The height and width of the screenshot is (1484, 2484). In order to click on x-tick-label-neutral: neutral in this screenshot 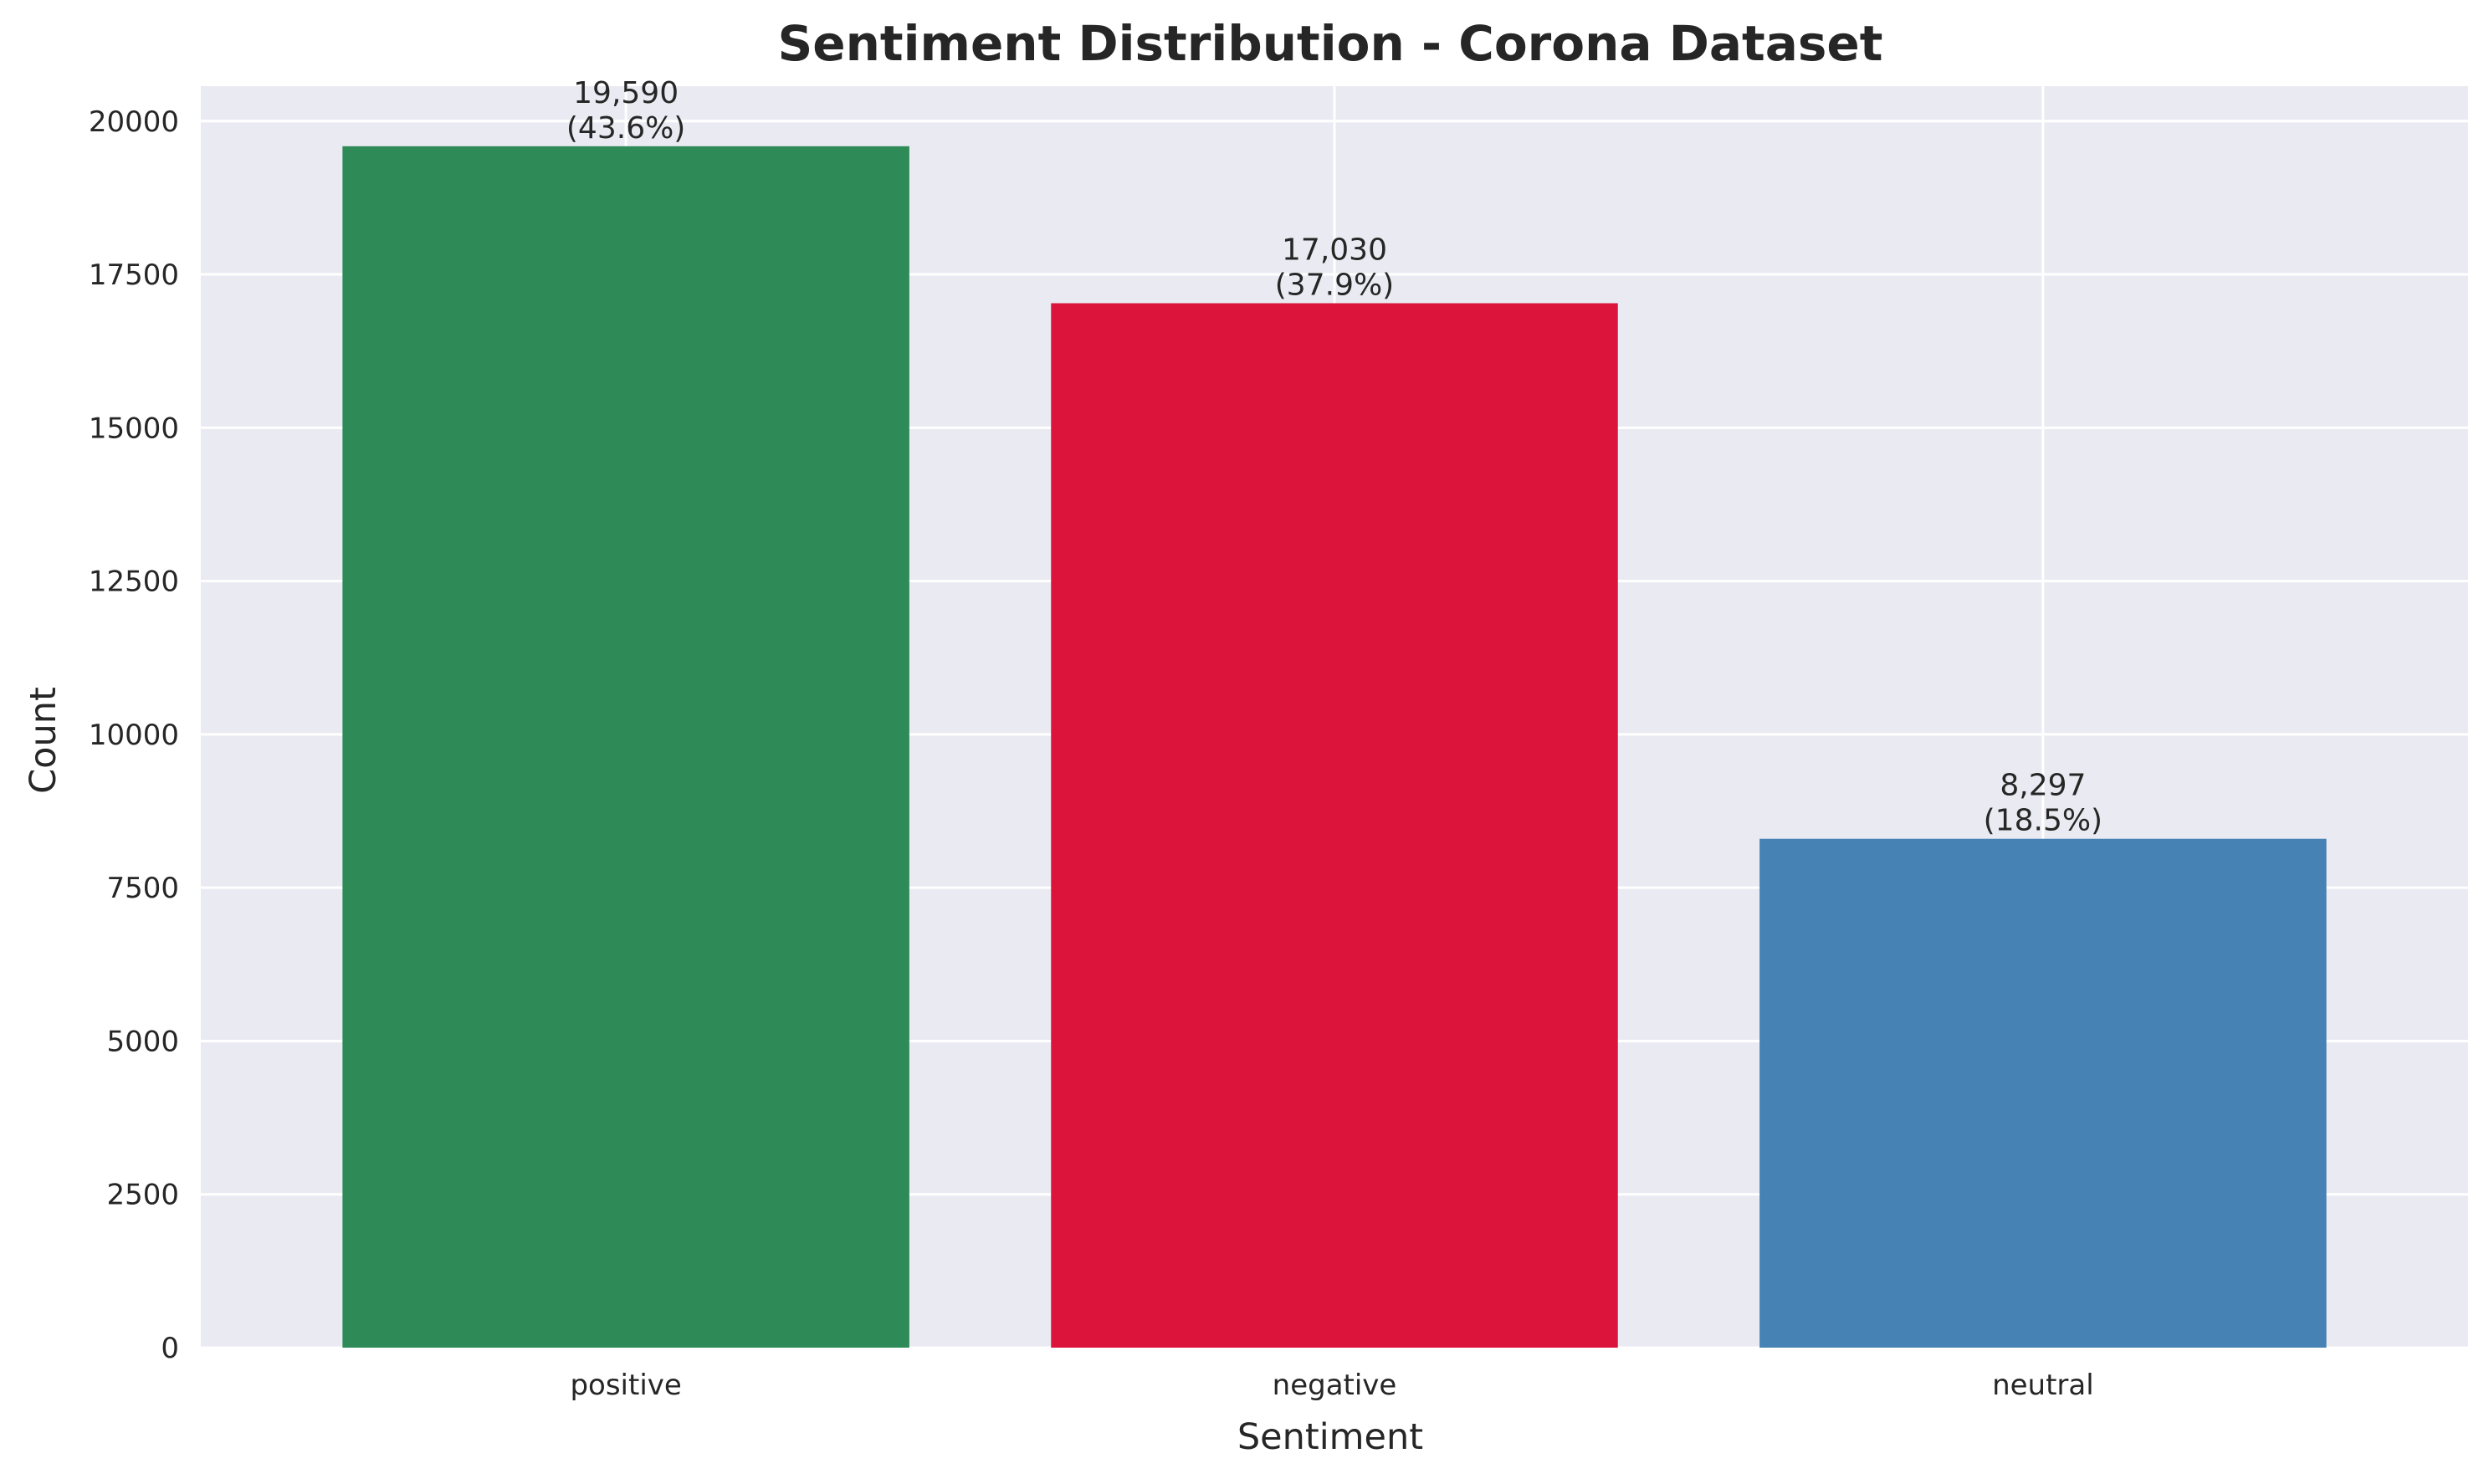, I will do `click(2043, 1385)`.